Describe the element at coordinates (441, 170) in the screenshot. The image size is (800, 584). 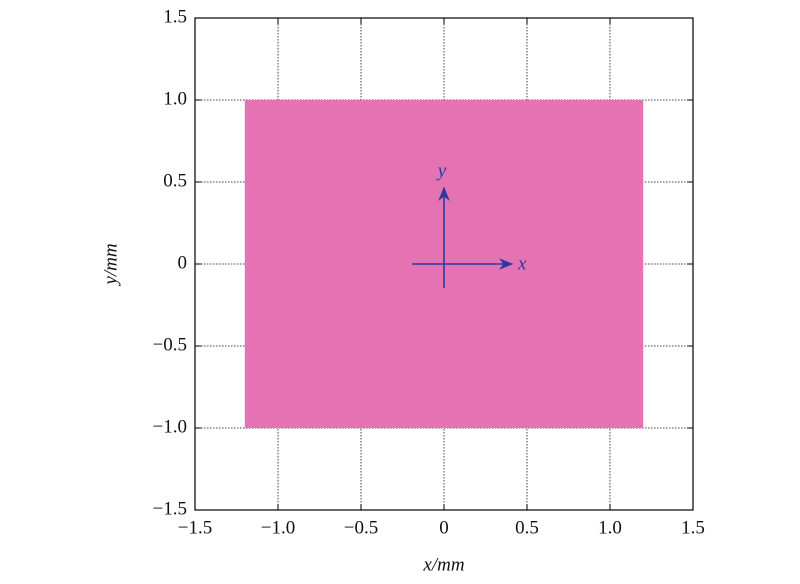
I see `y-arrow-label: y` at that location.